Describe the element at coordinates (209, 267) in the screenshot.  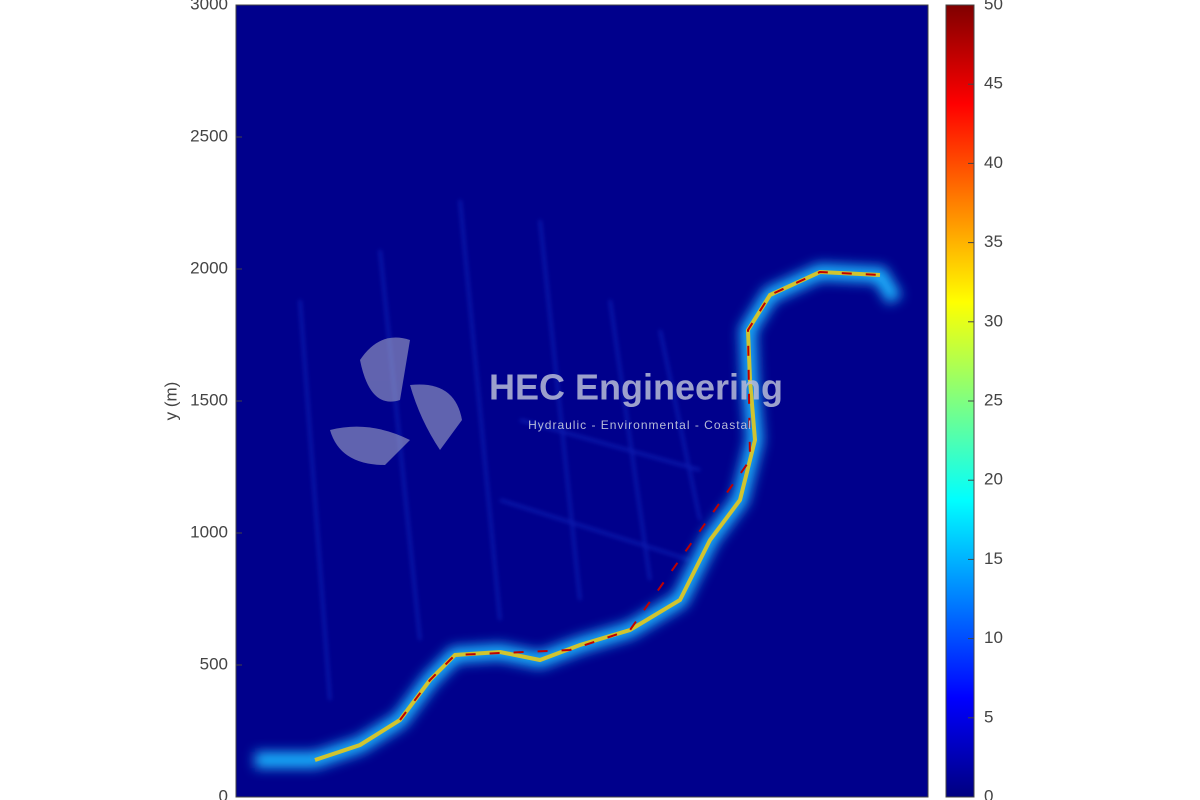
I see `y-tick-label: 2000` at that location.